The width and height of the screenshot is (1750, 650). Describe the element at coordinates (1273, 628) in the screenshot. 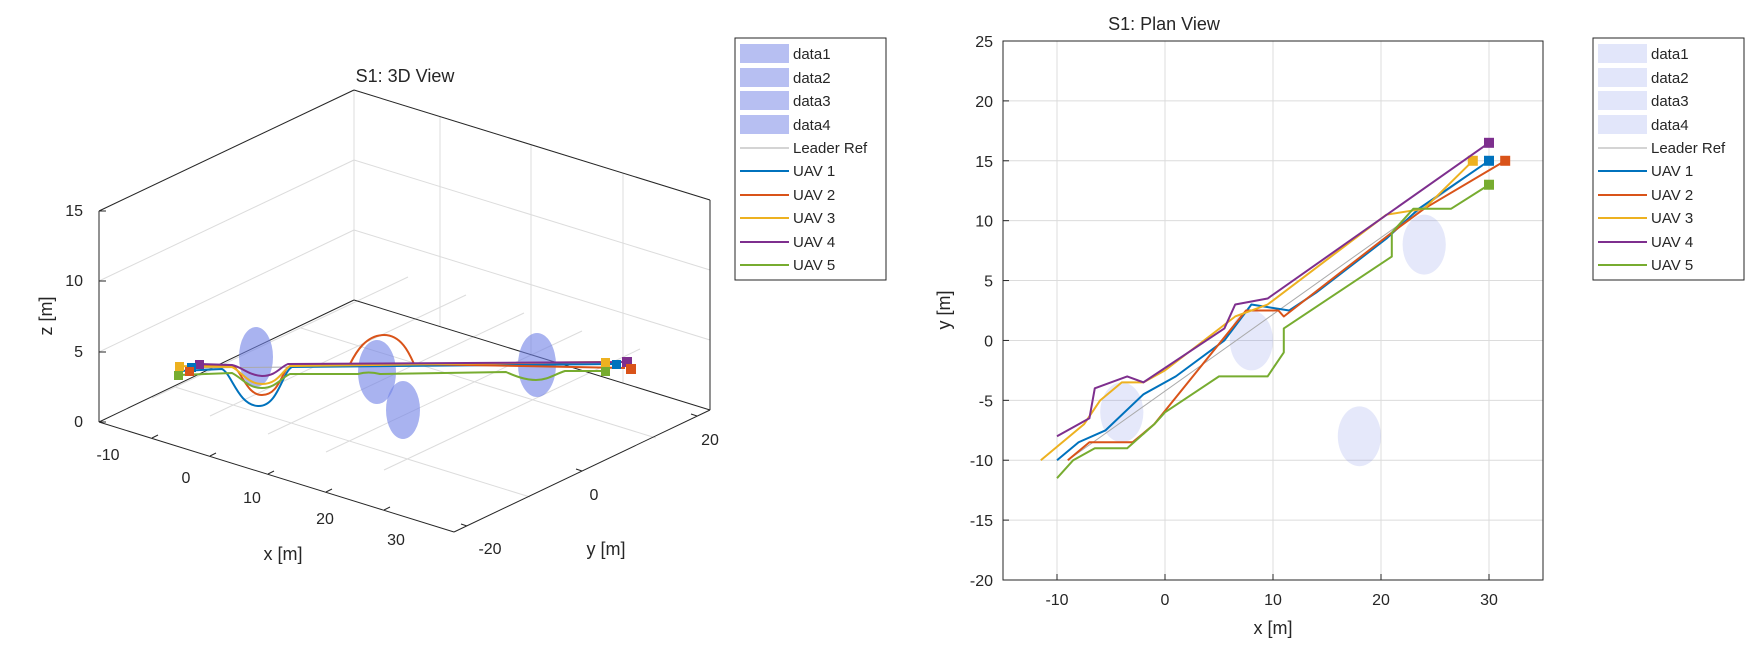

I see `plan-x-axis-label: x [m]` at that location.